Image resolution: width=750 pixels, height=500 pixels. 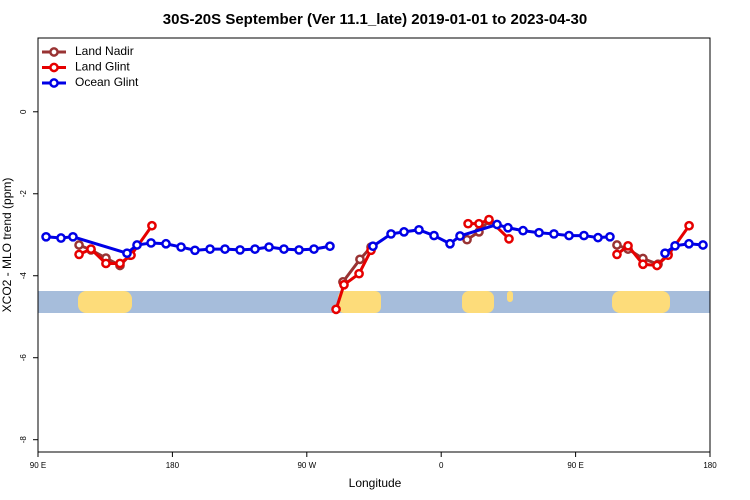 I want to click on y-tick-label: -6, so click(x=23, y=358).